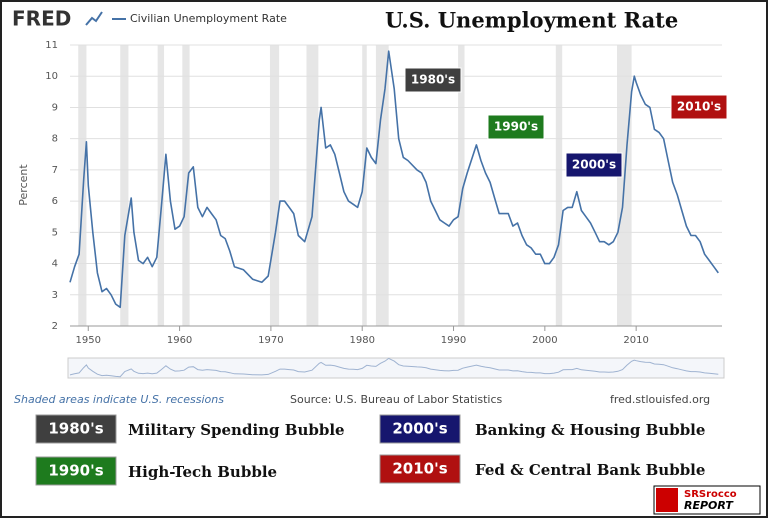  Describe the element at coordinates (270, 340) in the screenshot. I see `x-tick-label: 1970` at that location.